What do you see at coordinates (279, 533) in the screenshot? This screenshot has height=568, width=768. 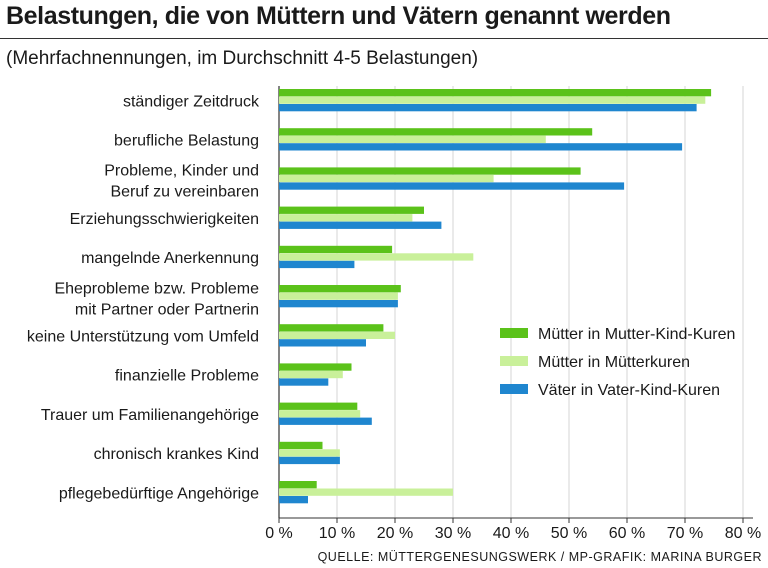 I see `x-tick-label: 0 %` at bounding box center [279, 533].